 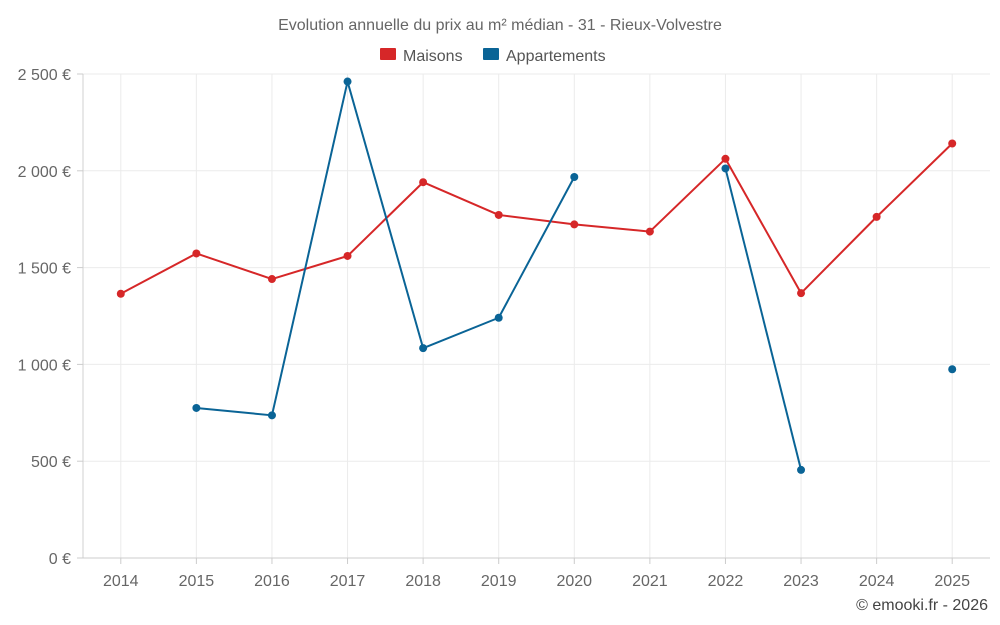 I want to click on x-tick-label: 2015, so click(x=197, y=581).